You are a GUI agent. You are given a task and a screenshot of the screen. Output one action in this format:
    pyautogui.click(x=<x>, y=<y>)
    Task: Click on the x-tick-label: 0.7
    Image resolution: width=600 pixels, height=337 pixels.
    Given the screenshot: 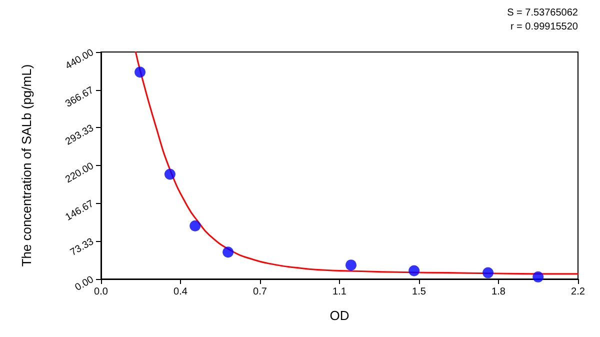 What is the action you would take?
    pyautogui.click(x=260, y=292)
    